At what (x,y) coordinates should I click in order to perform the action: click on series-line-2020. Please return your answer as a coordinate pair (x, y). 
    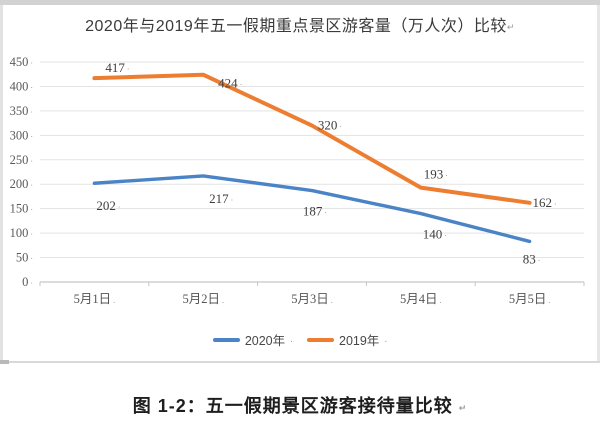
    Looking at the image, I should click on (312, 209).